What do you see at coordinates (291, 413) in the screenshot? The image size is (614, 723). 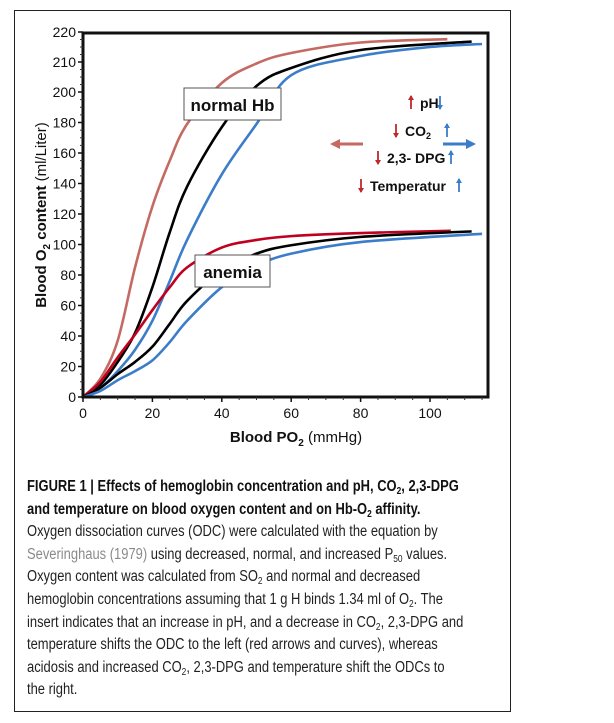 I see `x-tick-label: 60` at bounding box center [291, 413].